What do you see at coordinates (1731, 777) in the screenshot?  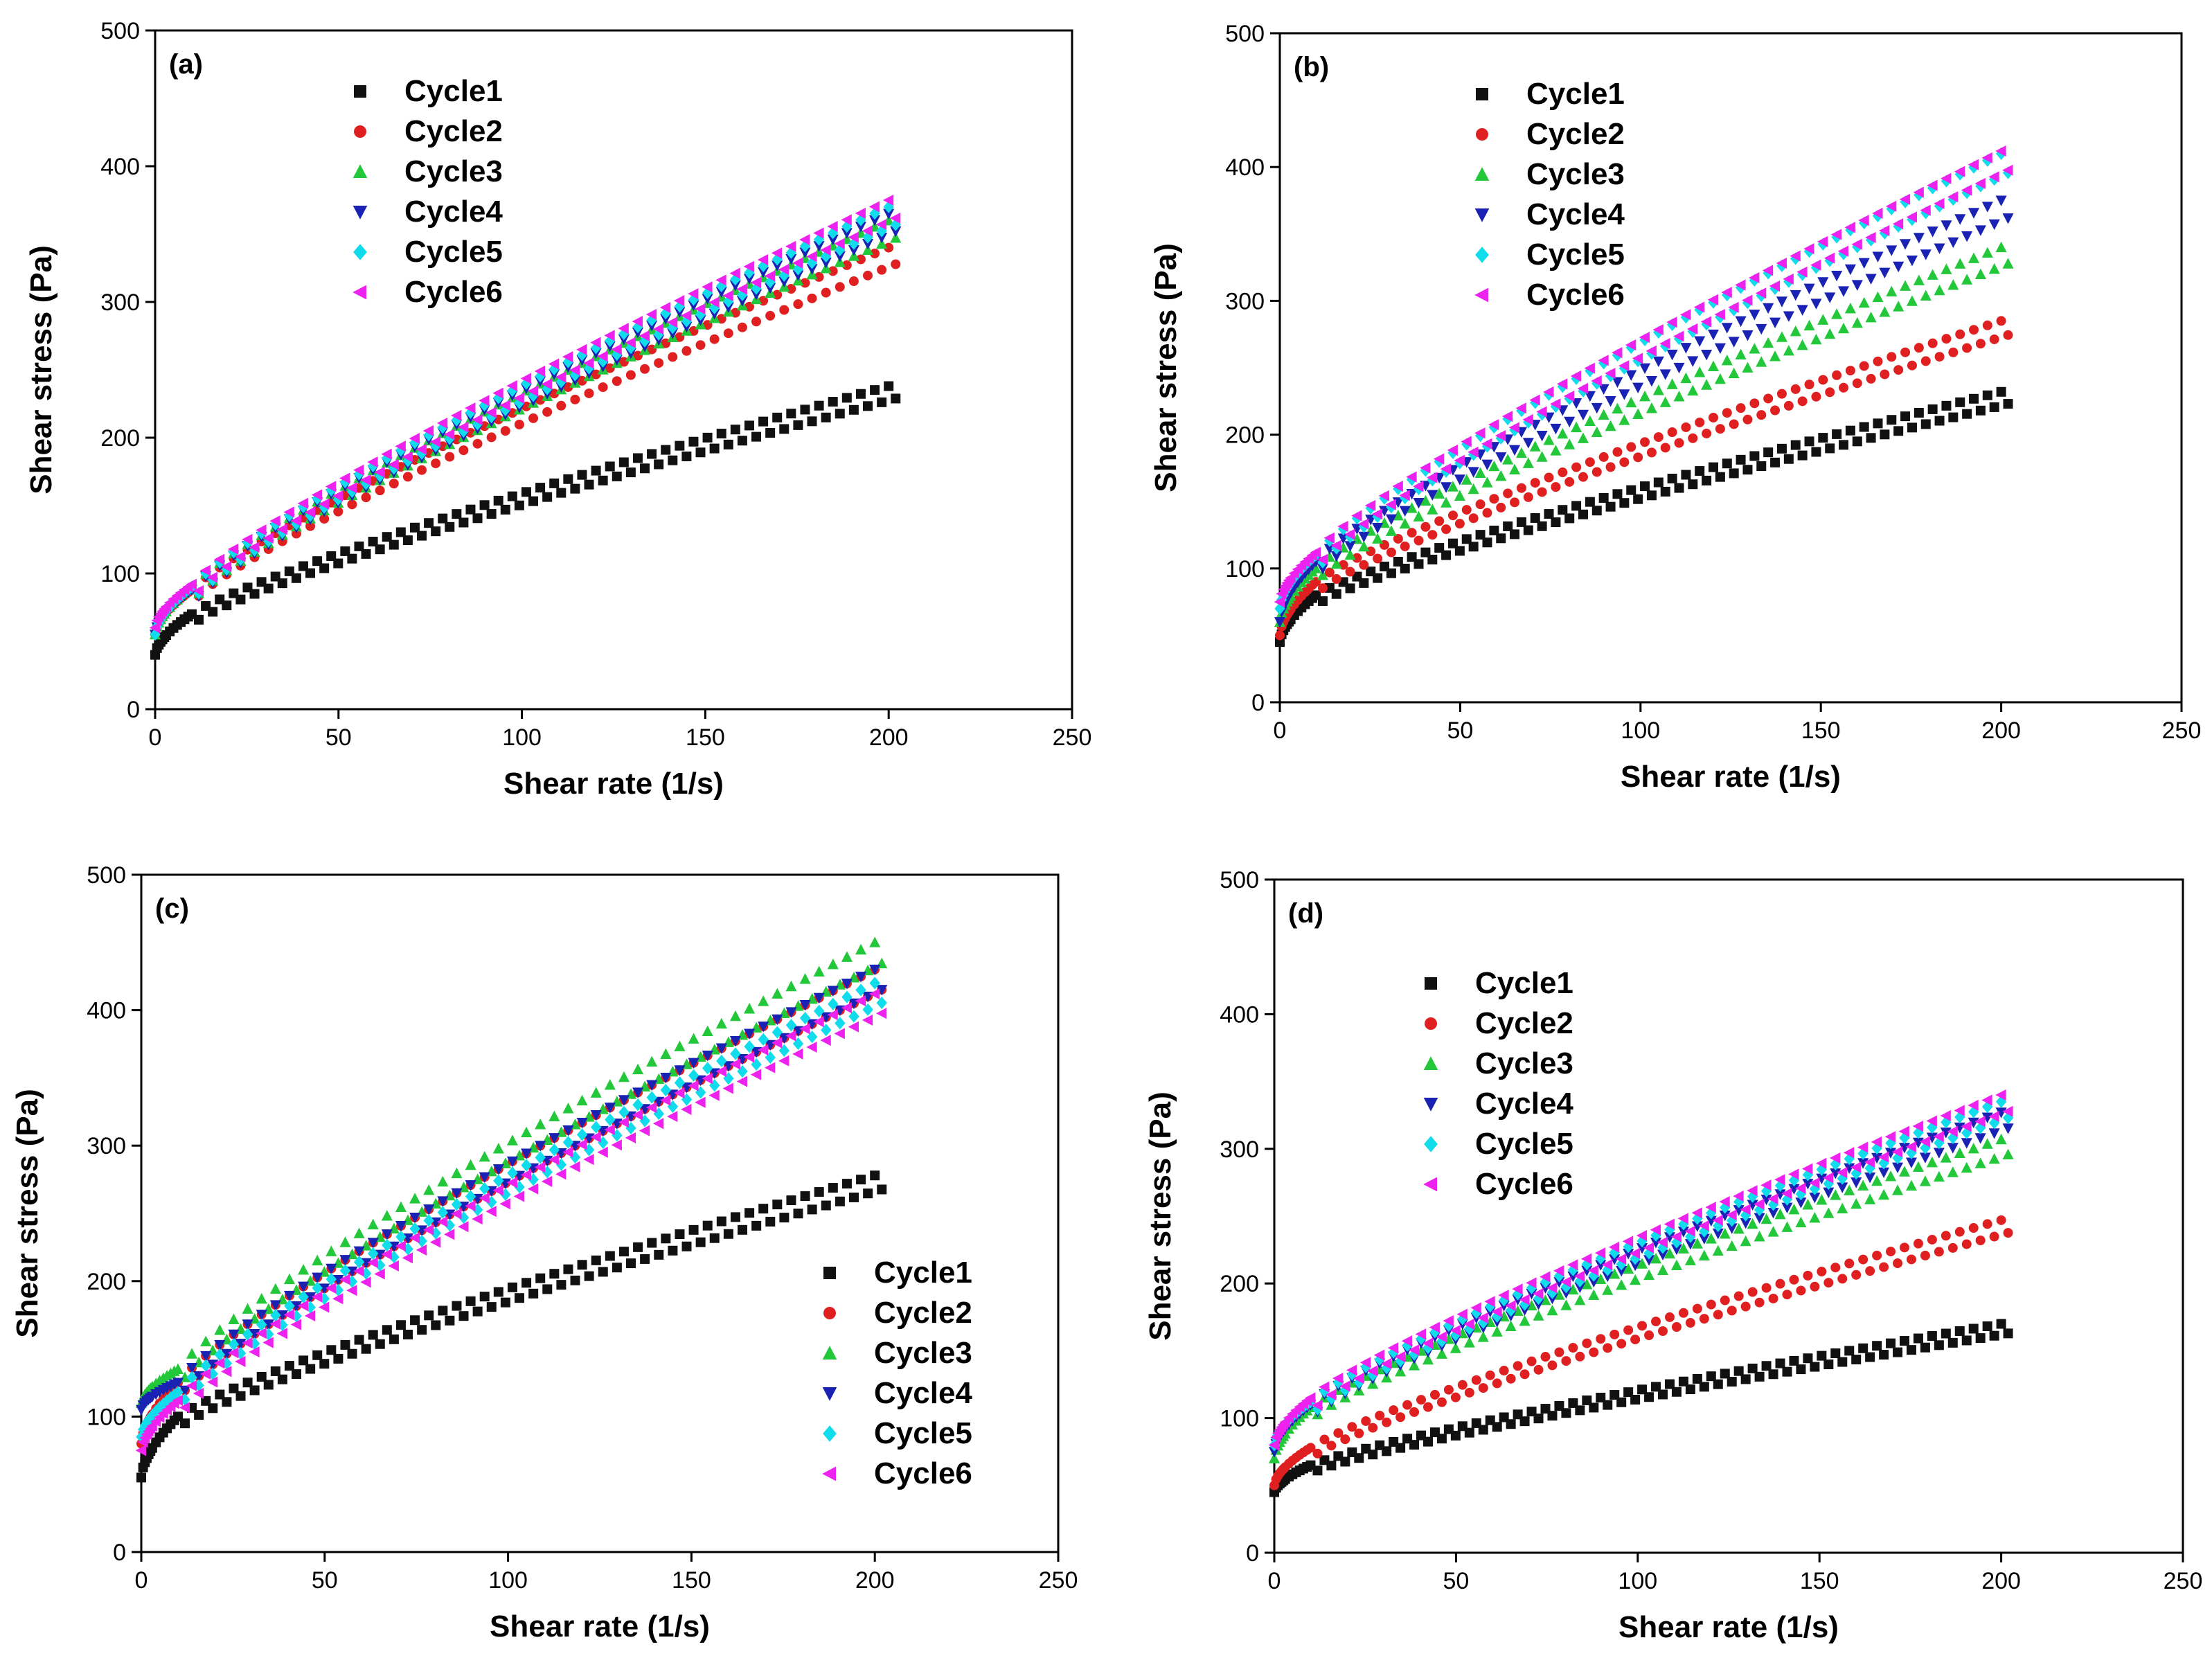 I see `x-axis-label: Shear rate (1/s)` at bounding box center [1731, 777].